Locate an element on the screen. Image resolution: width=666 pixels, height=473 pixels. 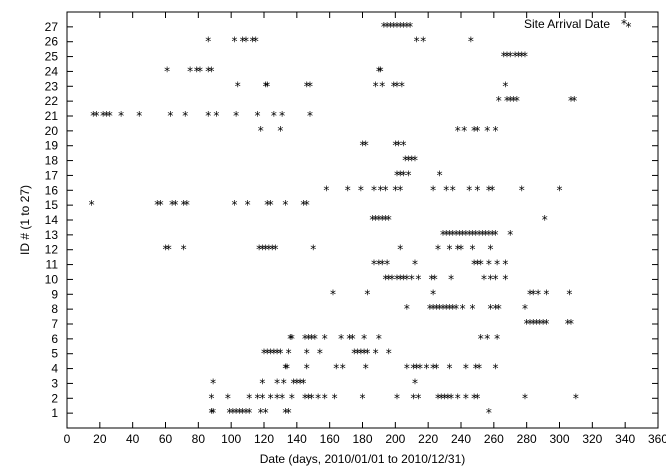
x-tick-label: 240 is located at coordinates (461, 439).